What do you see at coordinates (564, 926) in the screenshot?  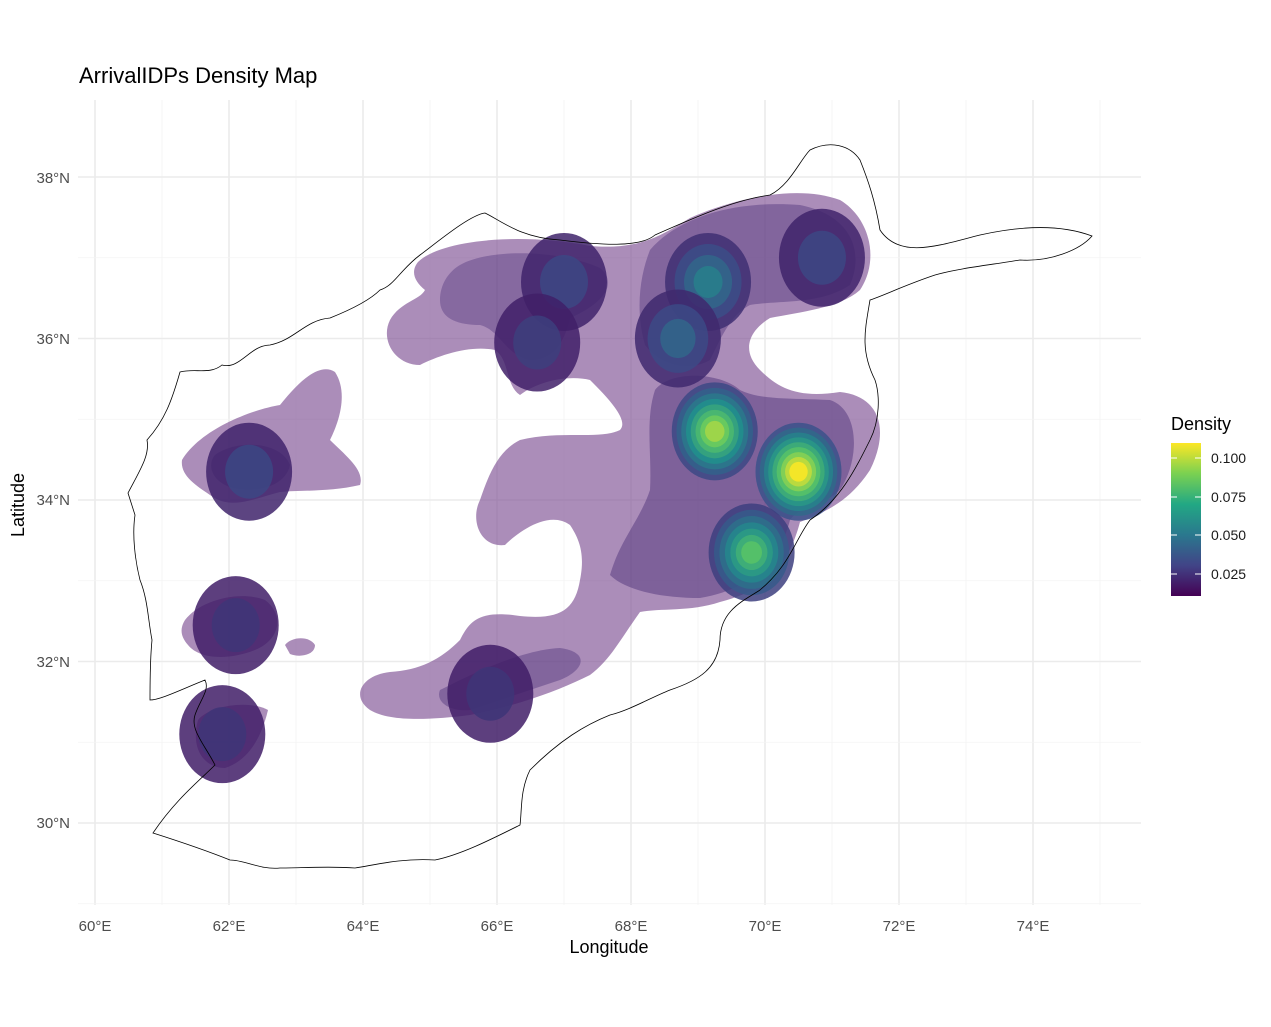 I see `x-axis: 60°E 62°E 64°E 66°E 68°E 70°E 72°E 74°E` at bounding box center [564, 926].